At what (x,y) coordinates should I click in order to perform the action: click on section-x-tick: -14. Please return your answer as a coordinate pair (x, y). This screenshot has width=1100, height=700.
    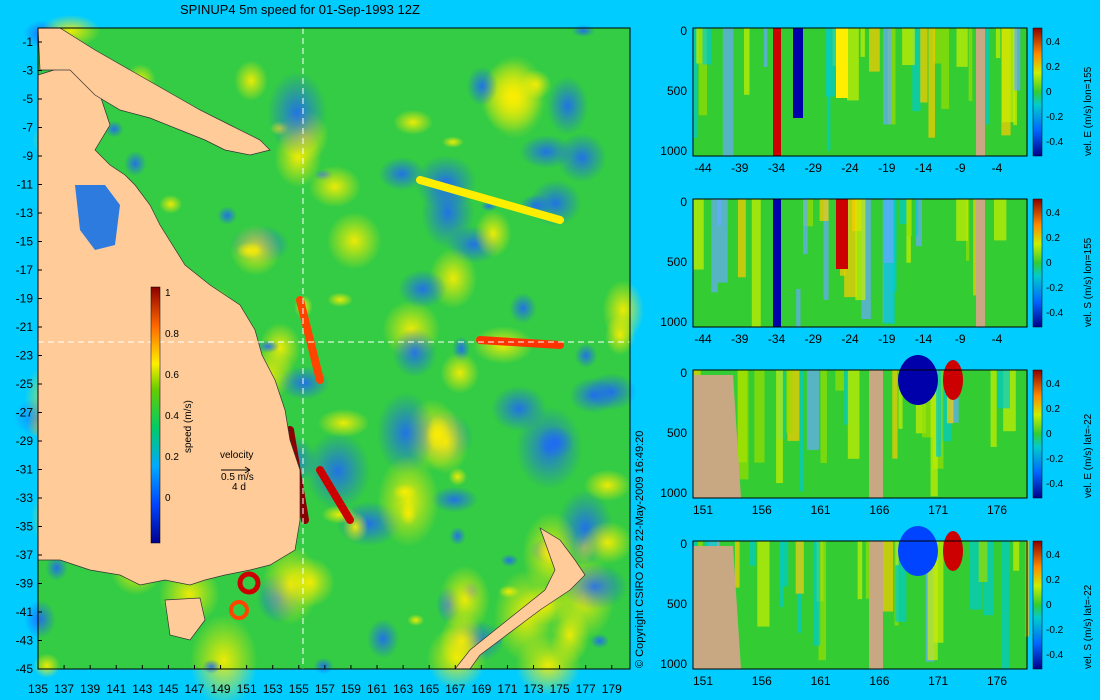
    Looking at the image, I should click on (924, 168).